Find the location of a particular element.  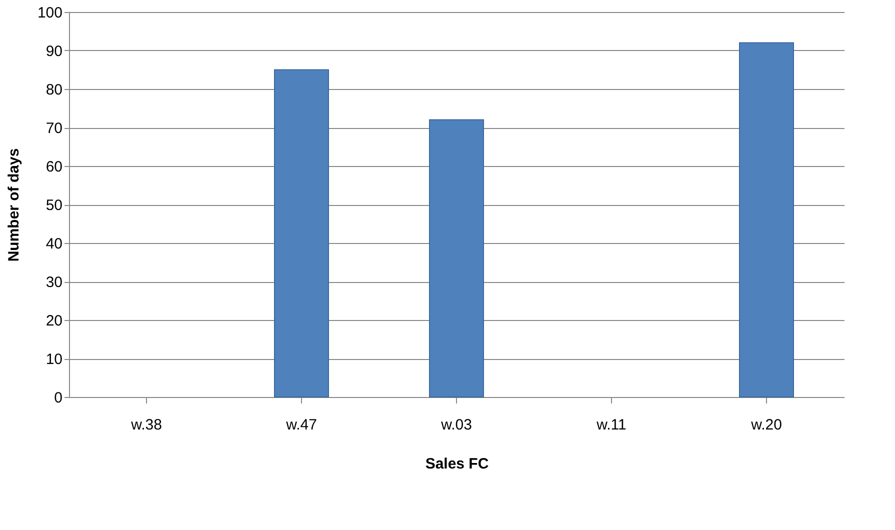

y-tick-label: 90 is located at coordinates (54, 51).